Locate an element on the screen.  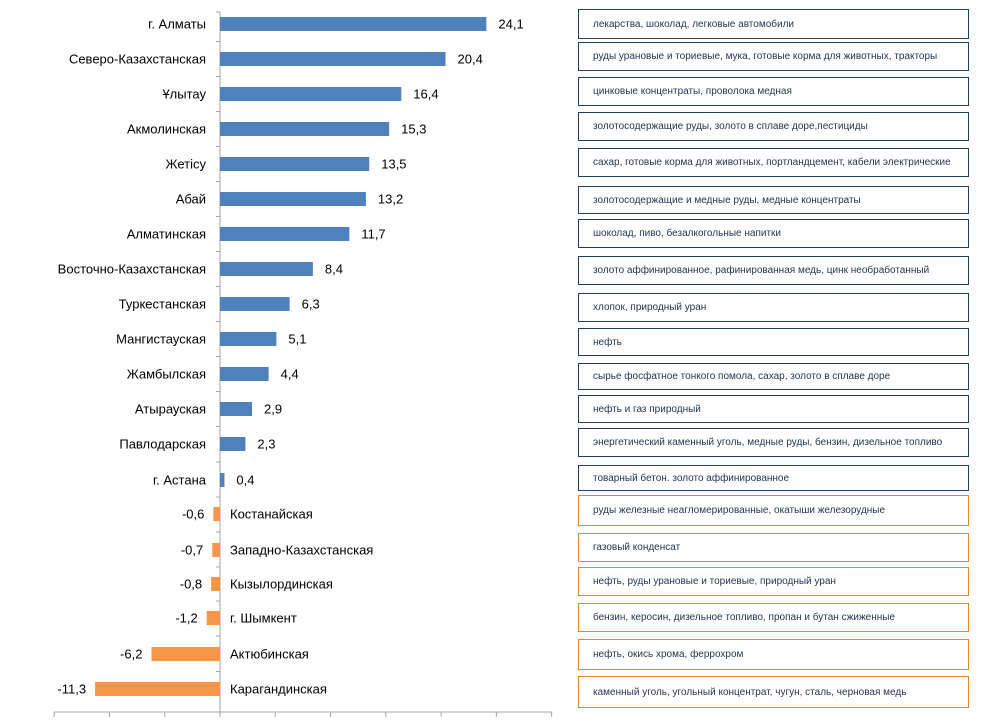
data-label: 11,7 is located at coordinates (373, 234).